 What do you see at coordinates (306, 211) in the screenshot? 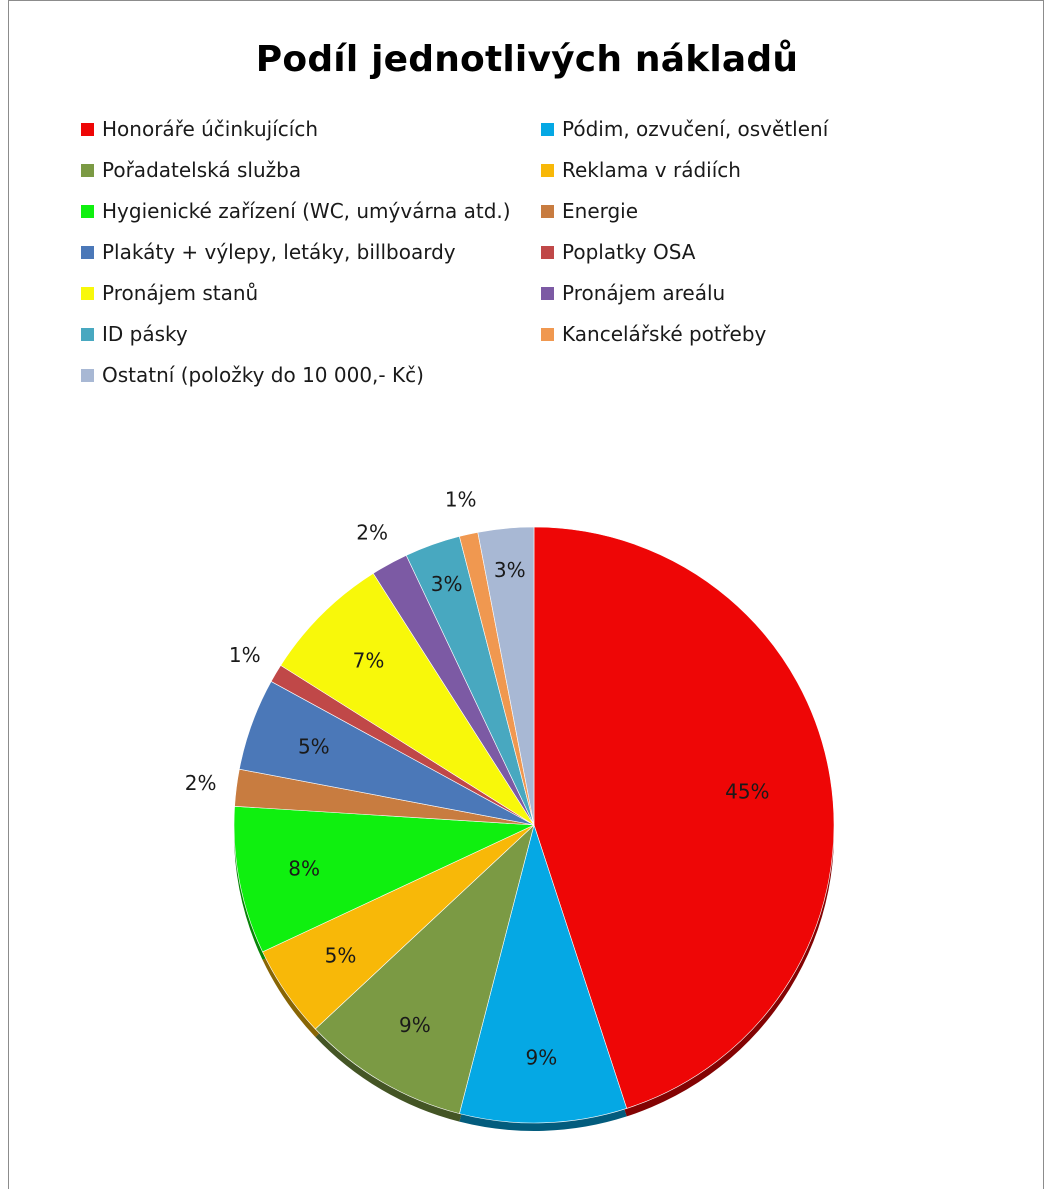
I see `legend-label: Hygienické zařízení (WC, umývárna atd.)` at bounding box center [306, 211].